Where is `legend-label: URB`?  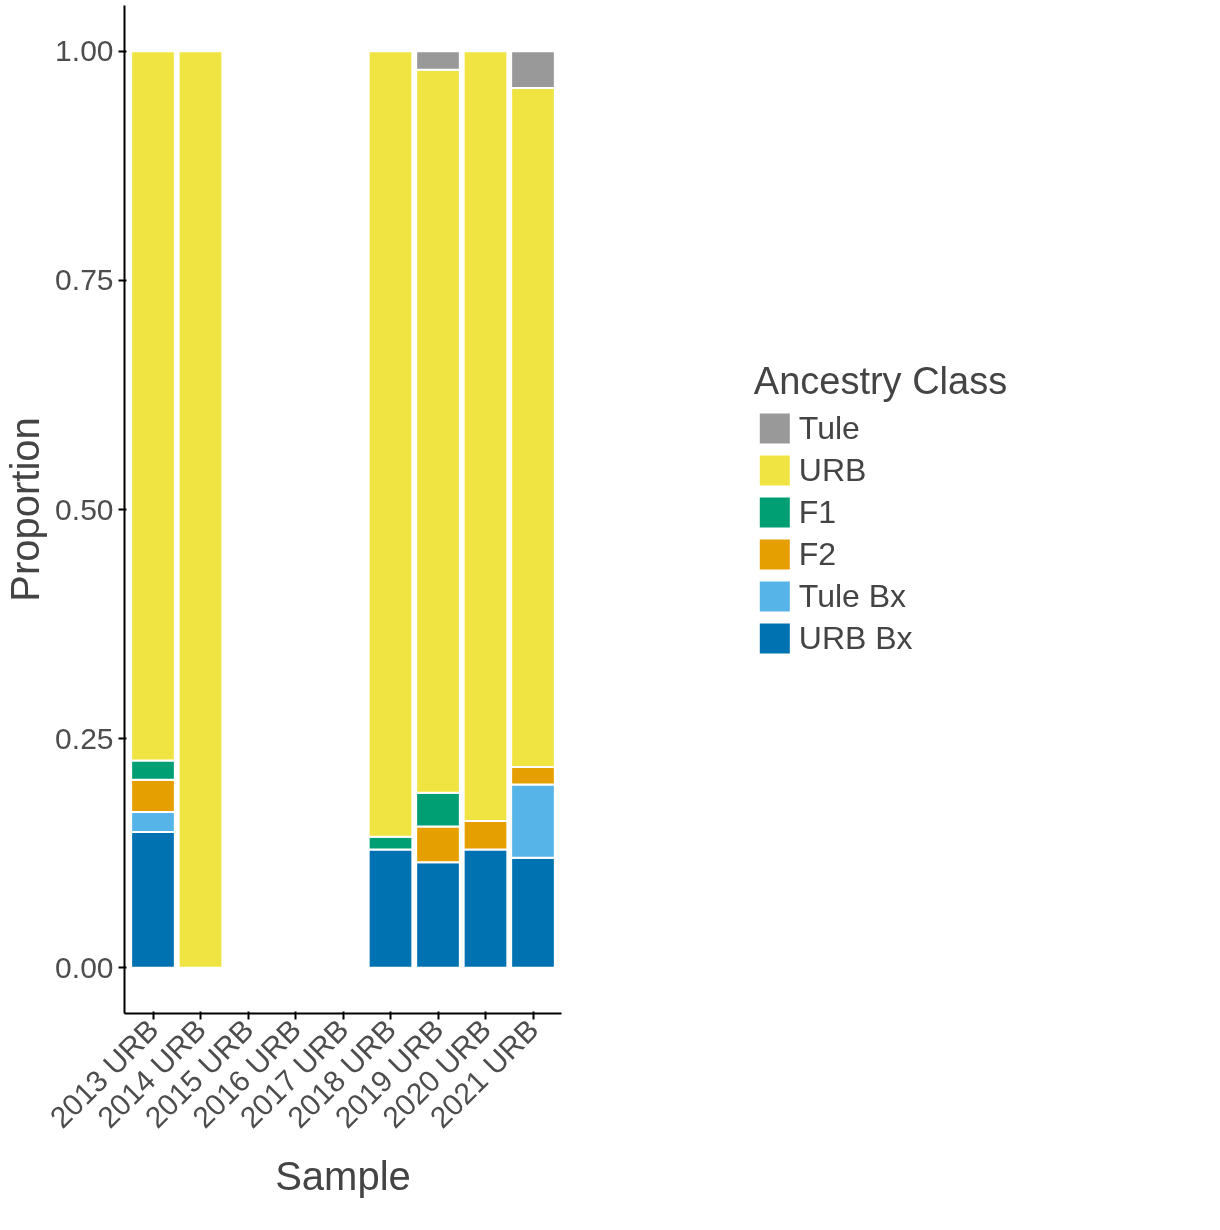
legend-label: URB is located at coordinates (832, 470).